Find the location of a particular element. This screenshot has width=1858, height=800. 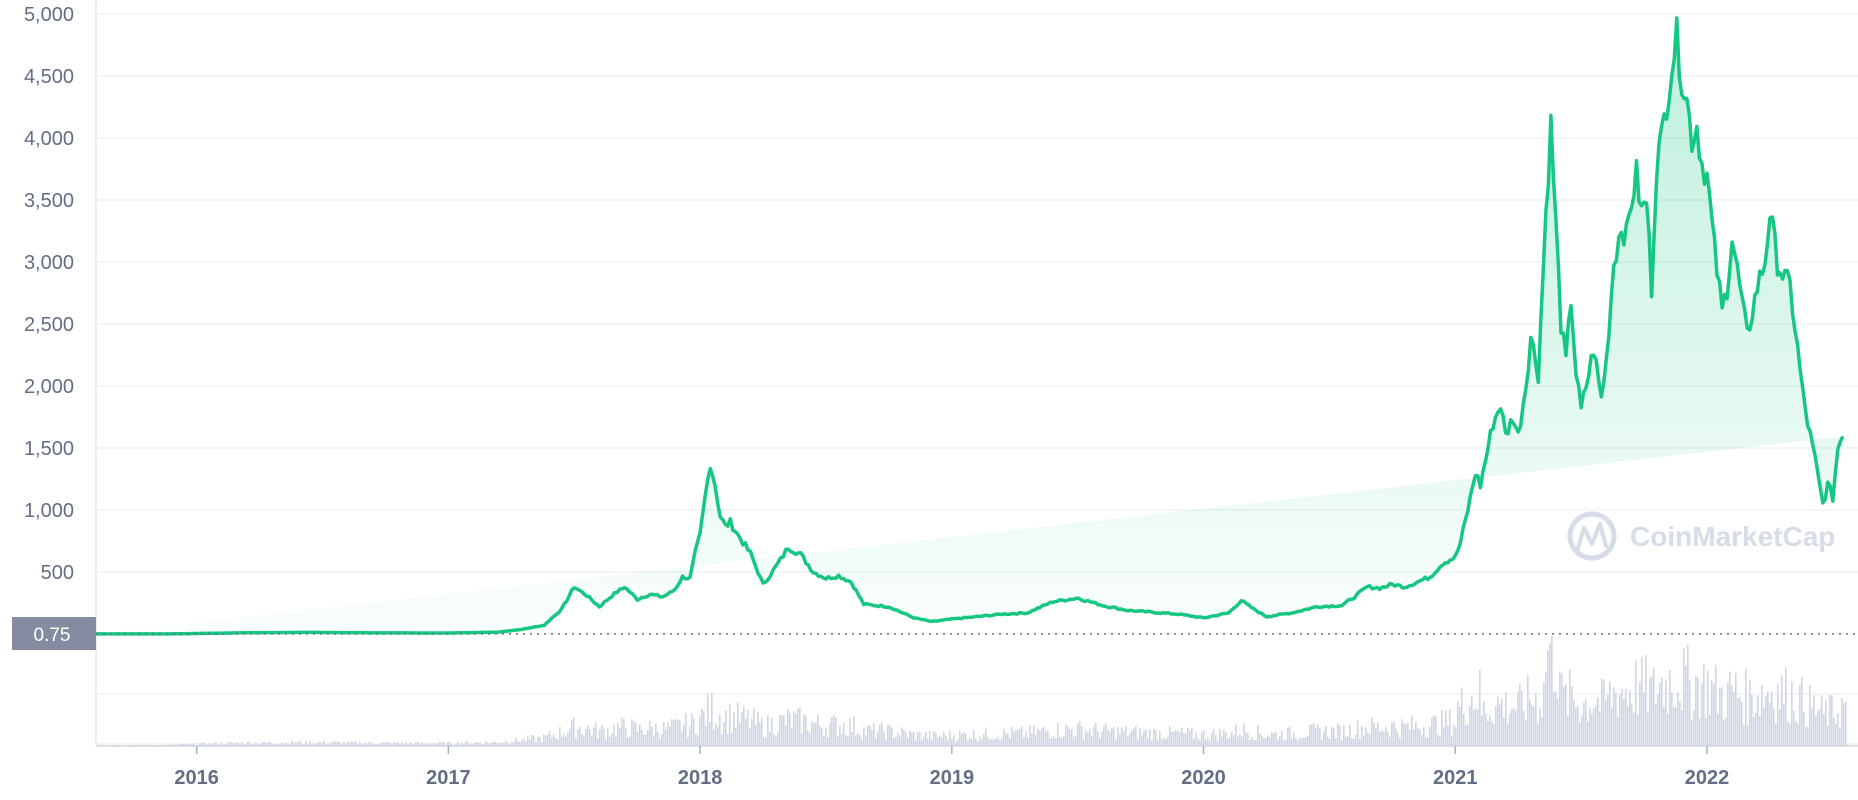

watermark-text: CoinMarketCap is located at coordinates (1732, 536).